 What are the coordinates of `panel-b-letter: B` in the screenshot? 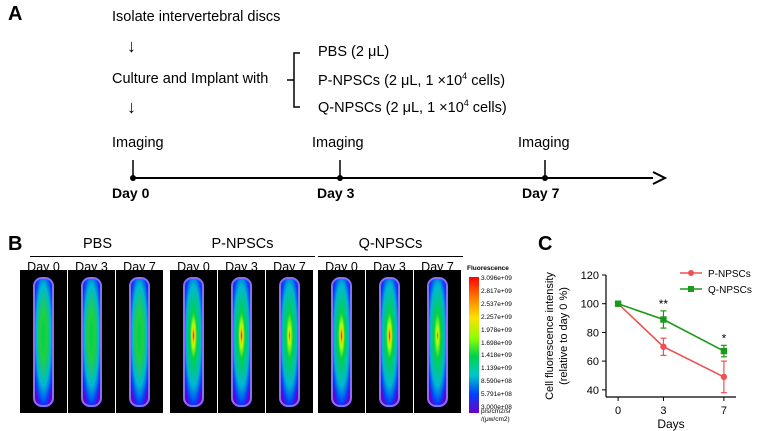 It's located at (15, 244).